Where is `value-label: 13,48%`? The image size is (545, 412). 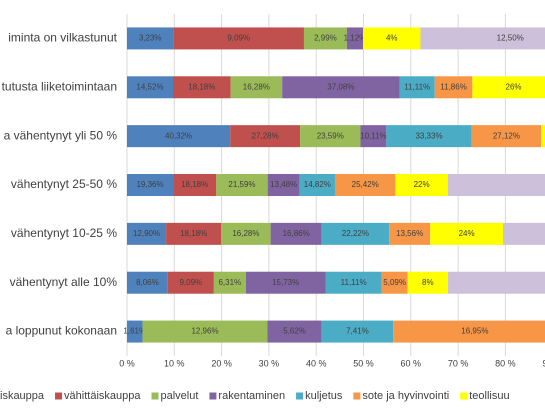 value-label: 13,48% is located at coordinates (283, 184).